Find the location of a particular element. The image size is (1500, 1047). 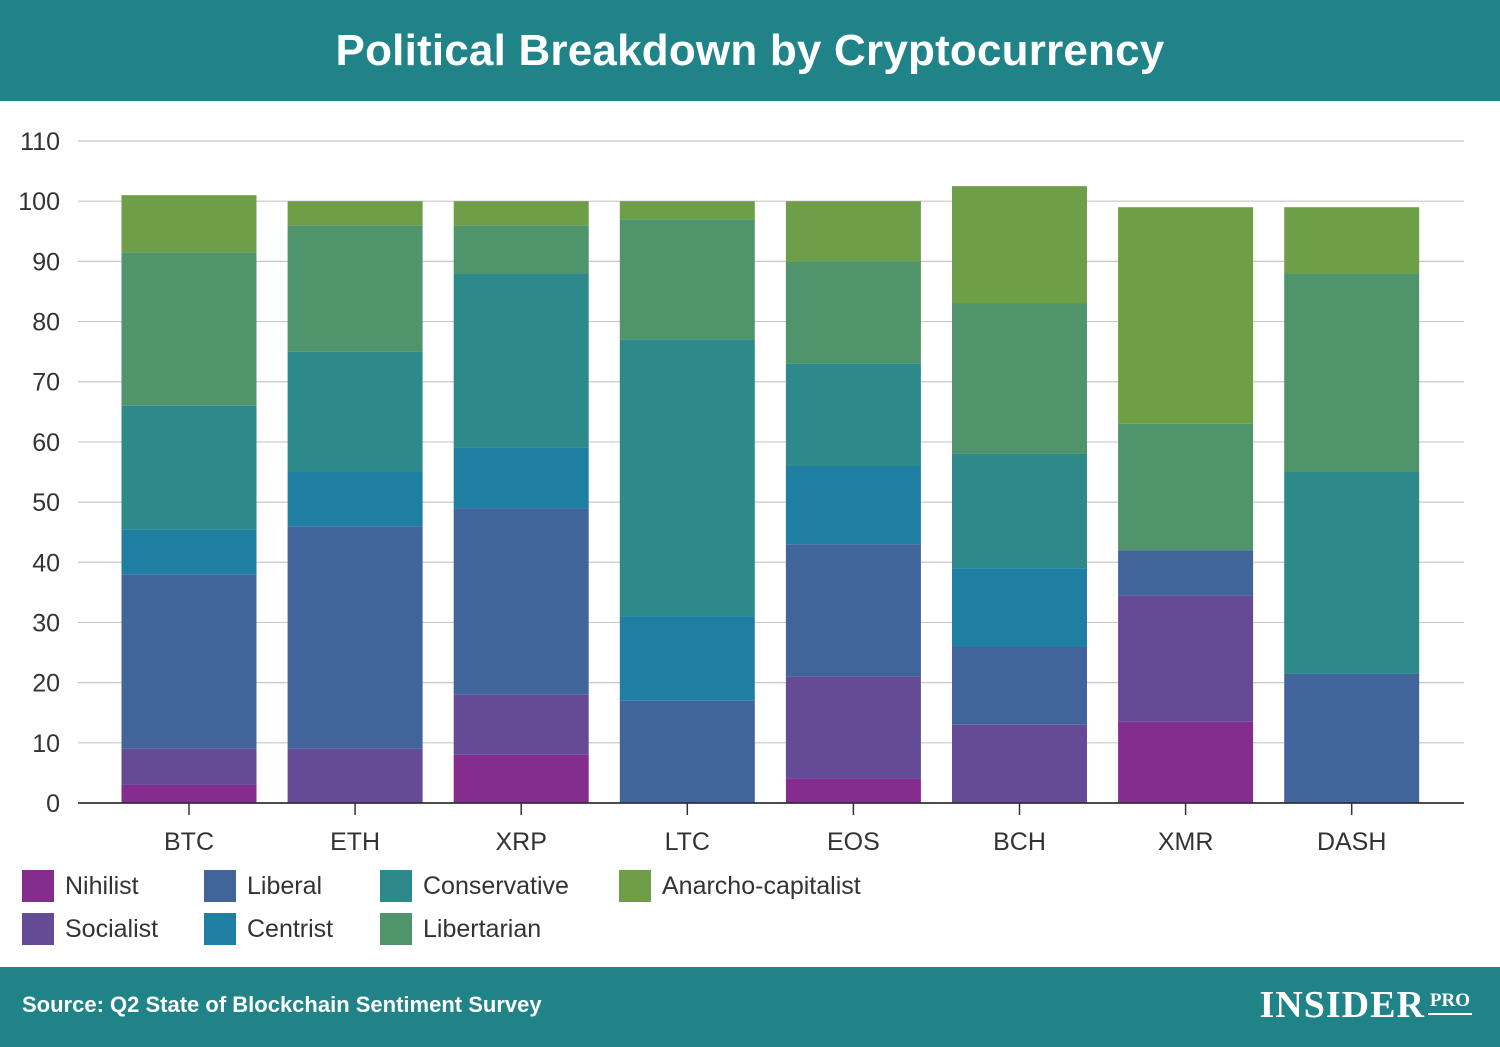

legend-item-libertarian: Libertarian is located at coordinates (460, 929).